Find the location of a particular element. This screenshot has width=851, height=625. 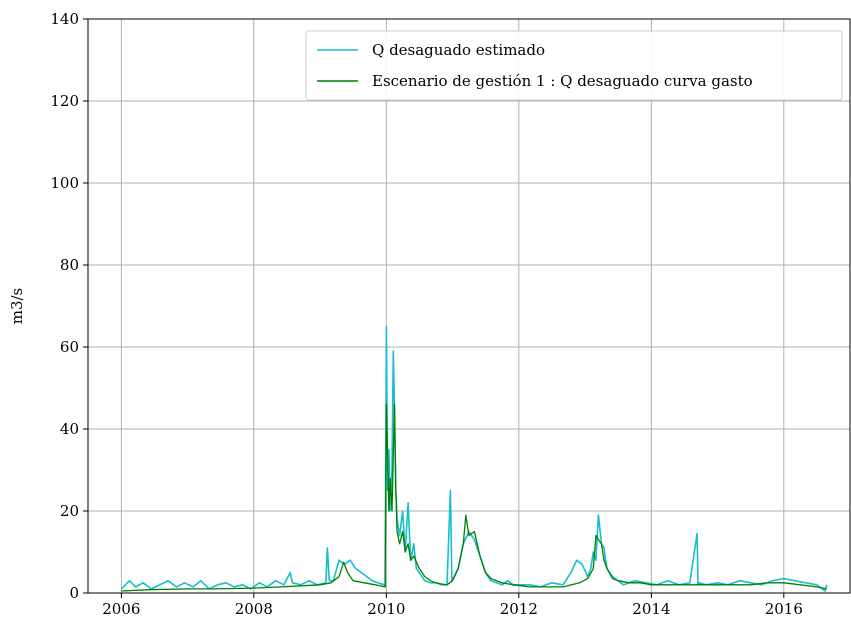

y-tick-label: 40 is located at coordinates (69, 429).